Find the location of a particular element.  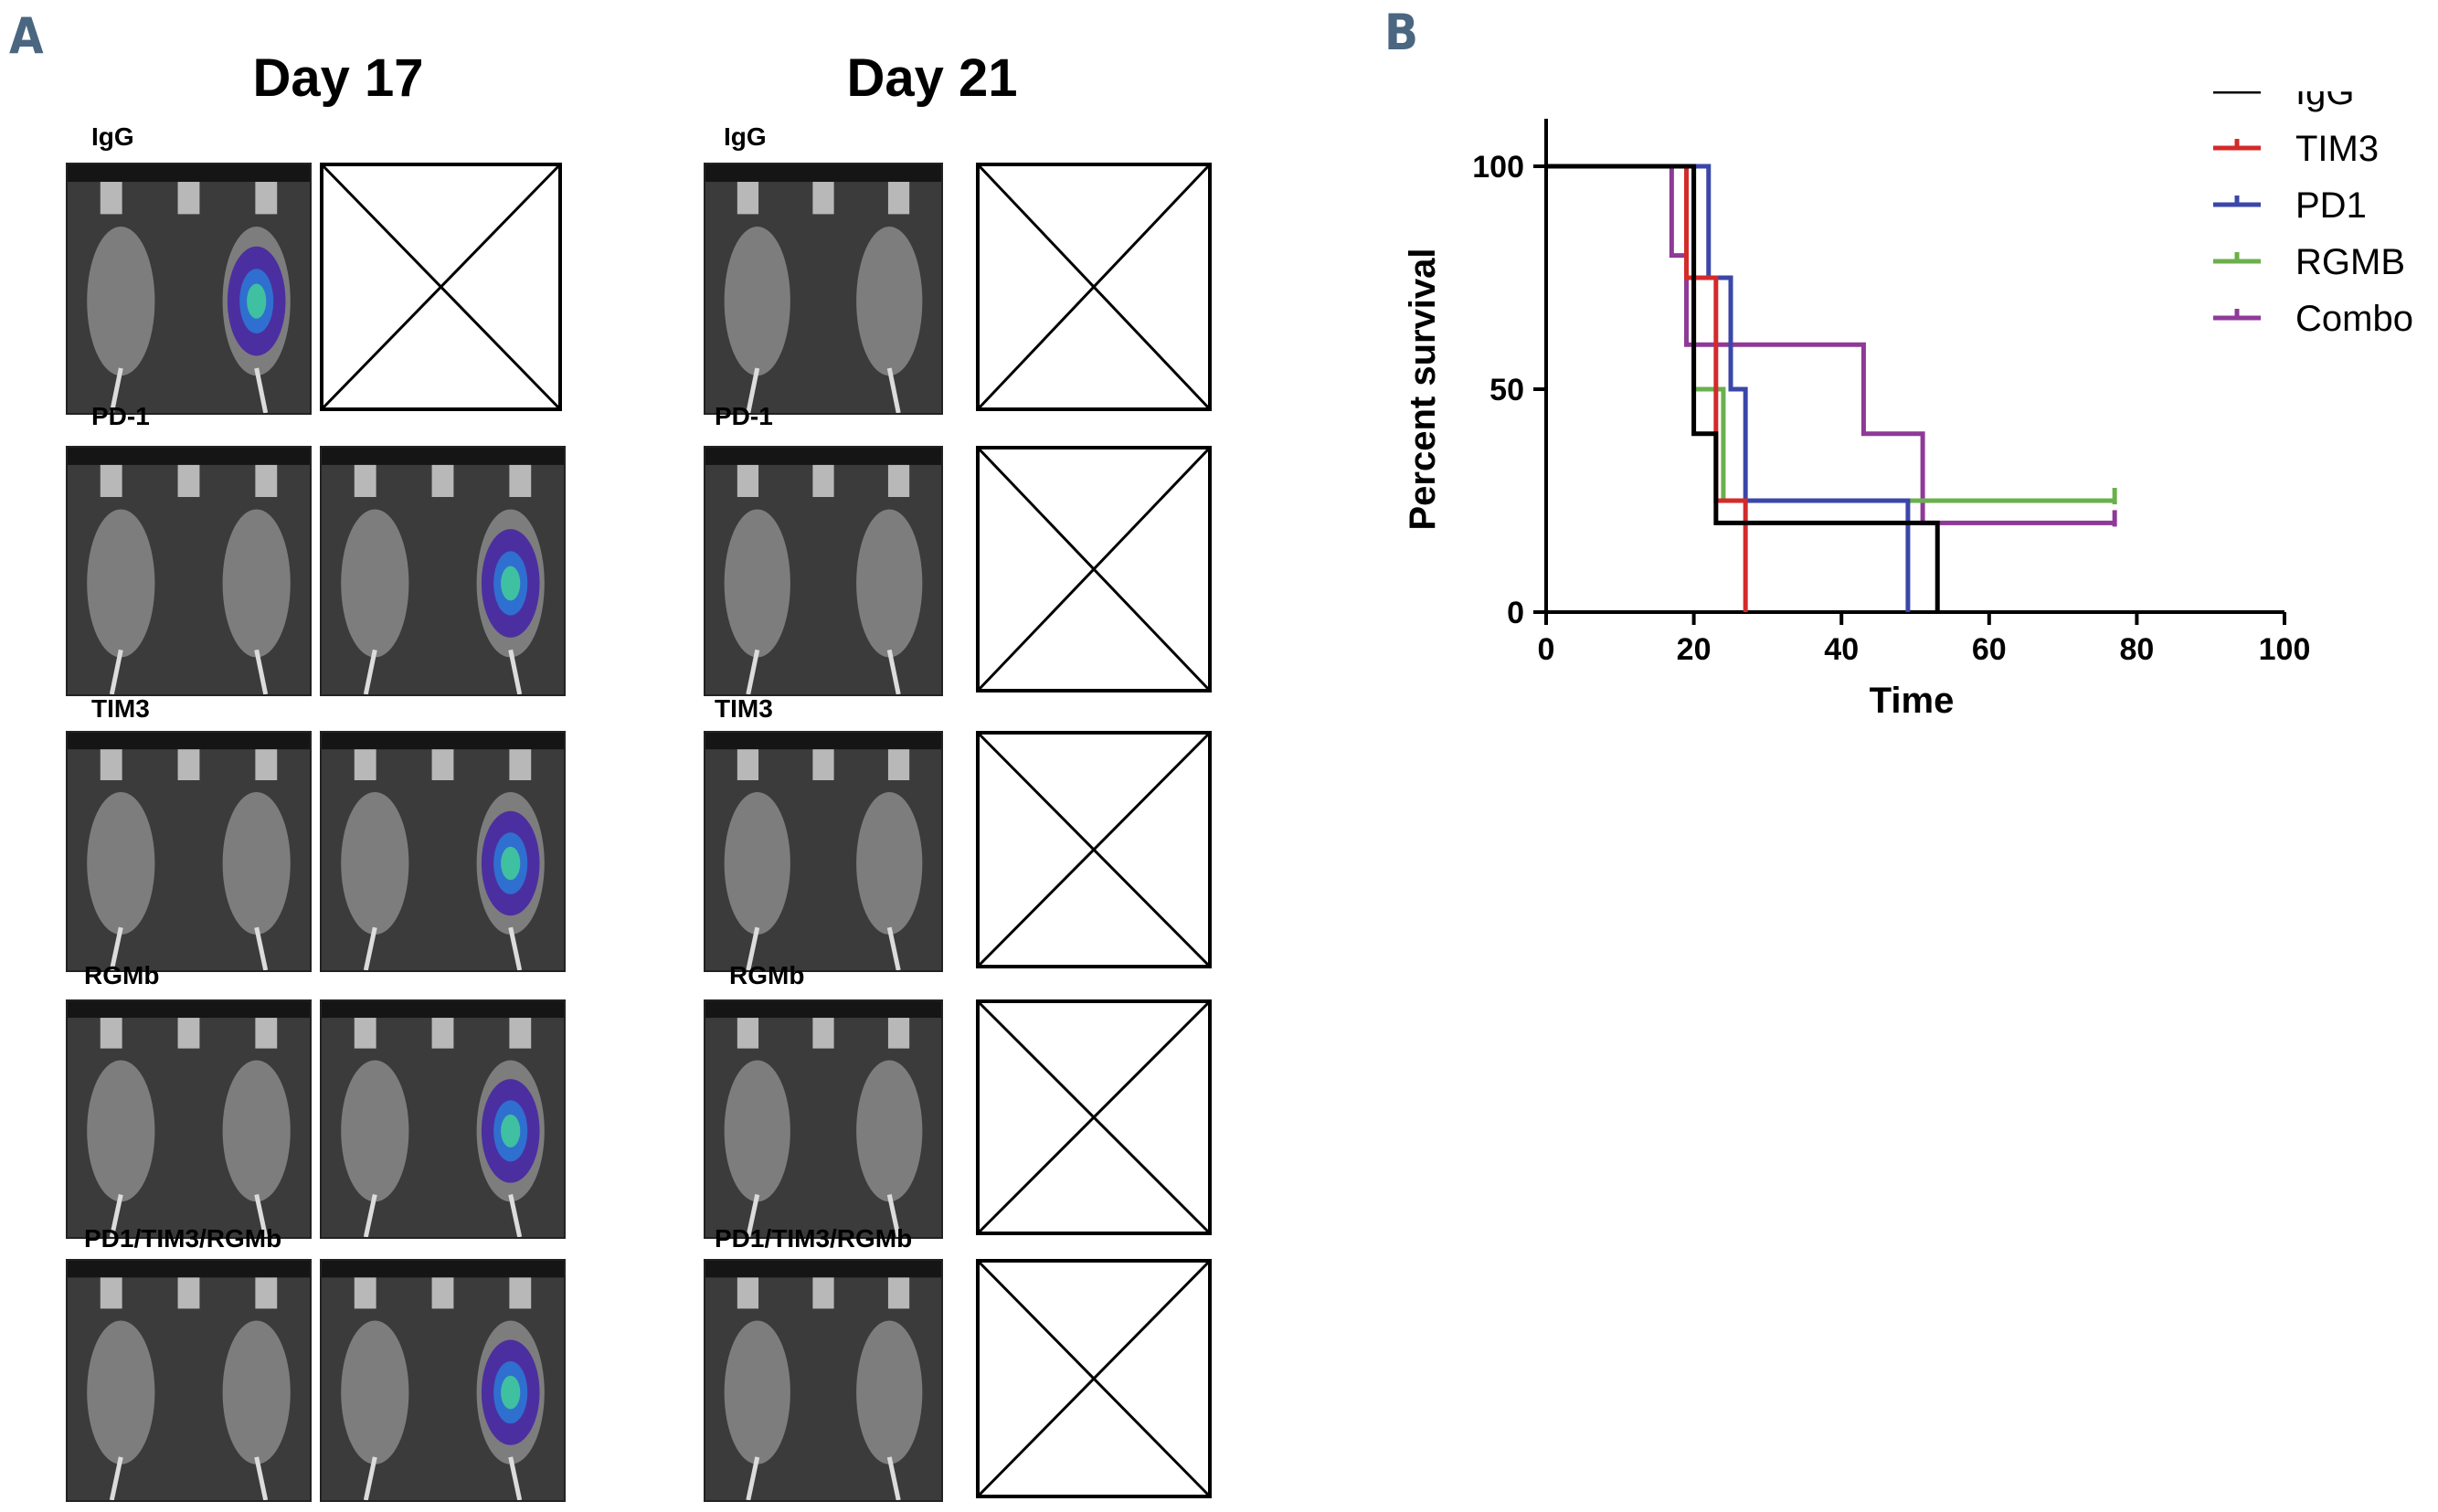

y-tick-label: 0 is located at coordinates (1516, 613).